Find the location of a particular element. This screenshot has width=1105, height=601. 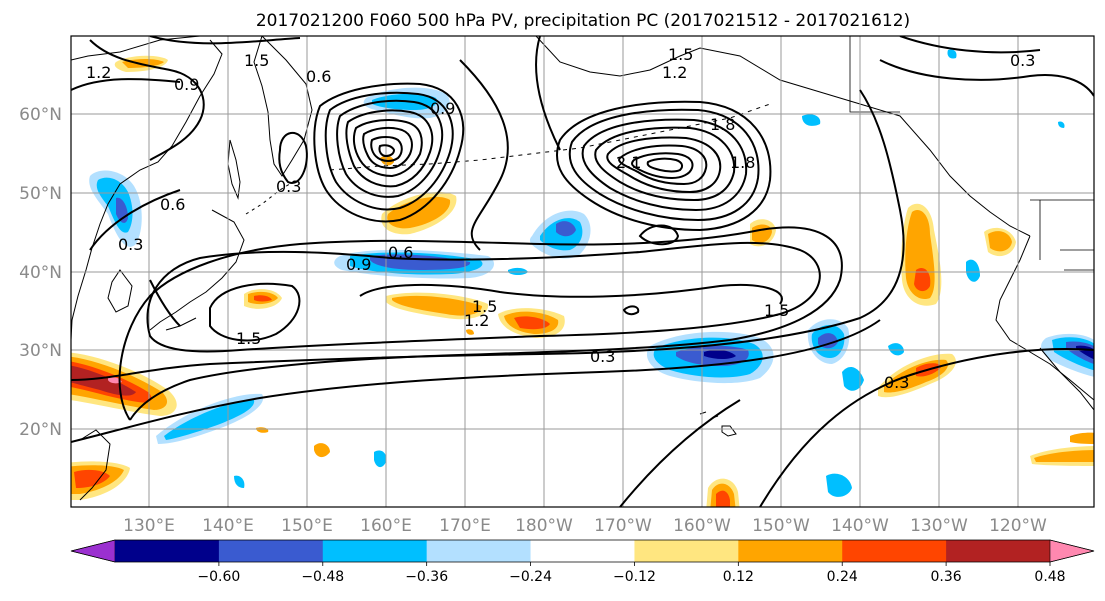

canada-us-border is located at coordinates (971, 153).